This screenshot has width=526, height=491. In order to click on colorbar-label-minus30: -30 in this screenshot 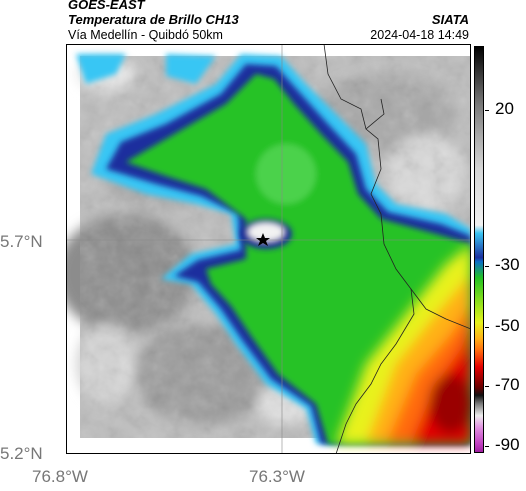, I will do `click(507, 264)`.